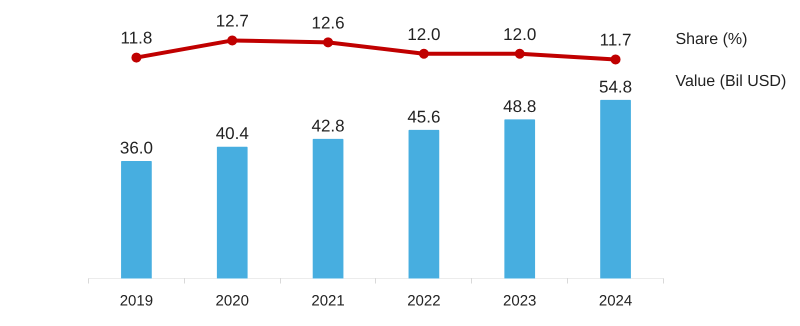  What do you see at coordinates (328, 22) in the screenshot?
I see `data-label: 12.6` at bounding box center [328, 22].